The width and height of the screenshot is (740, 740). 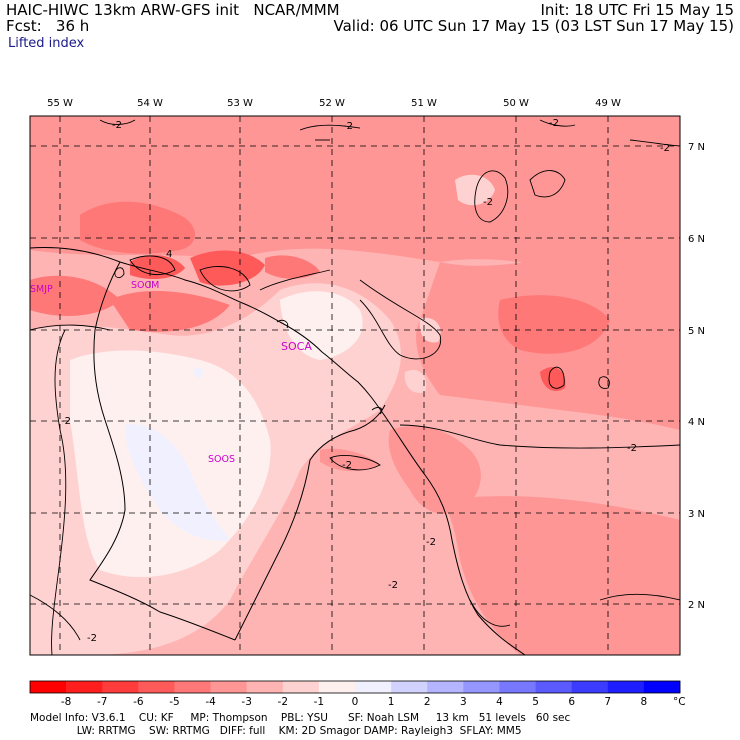 I want to click on colorbar-frame, so click(x=355, y=687).